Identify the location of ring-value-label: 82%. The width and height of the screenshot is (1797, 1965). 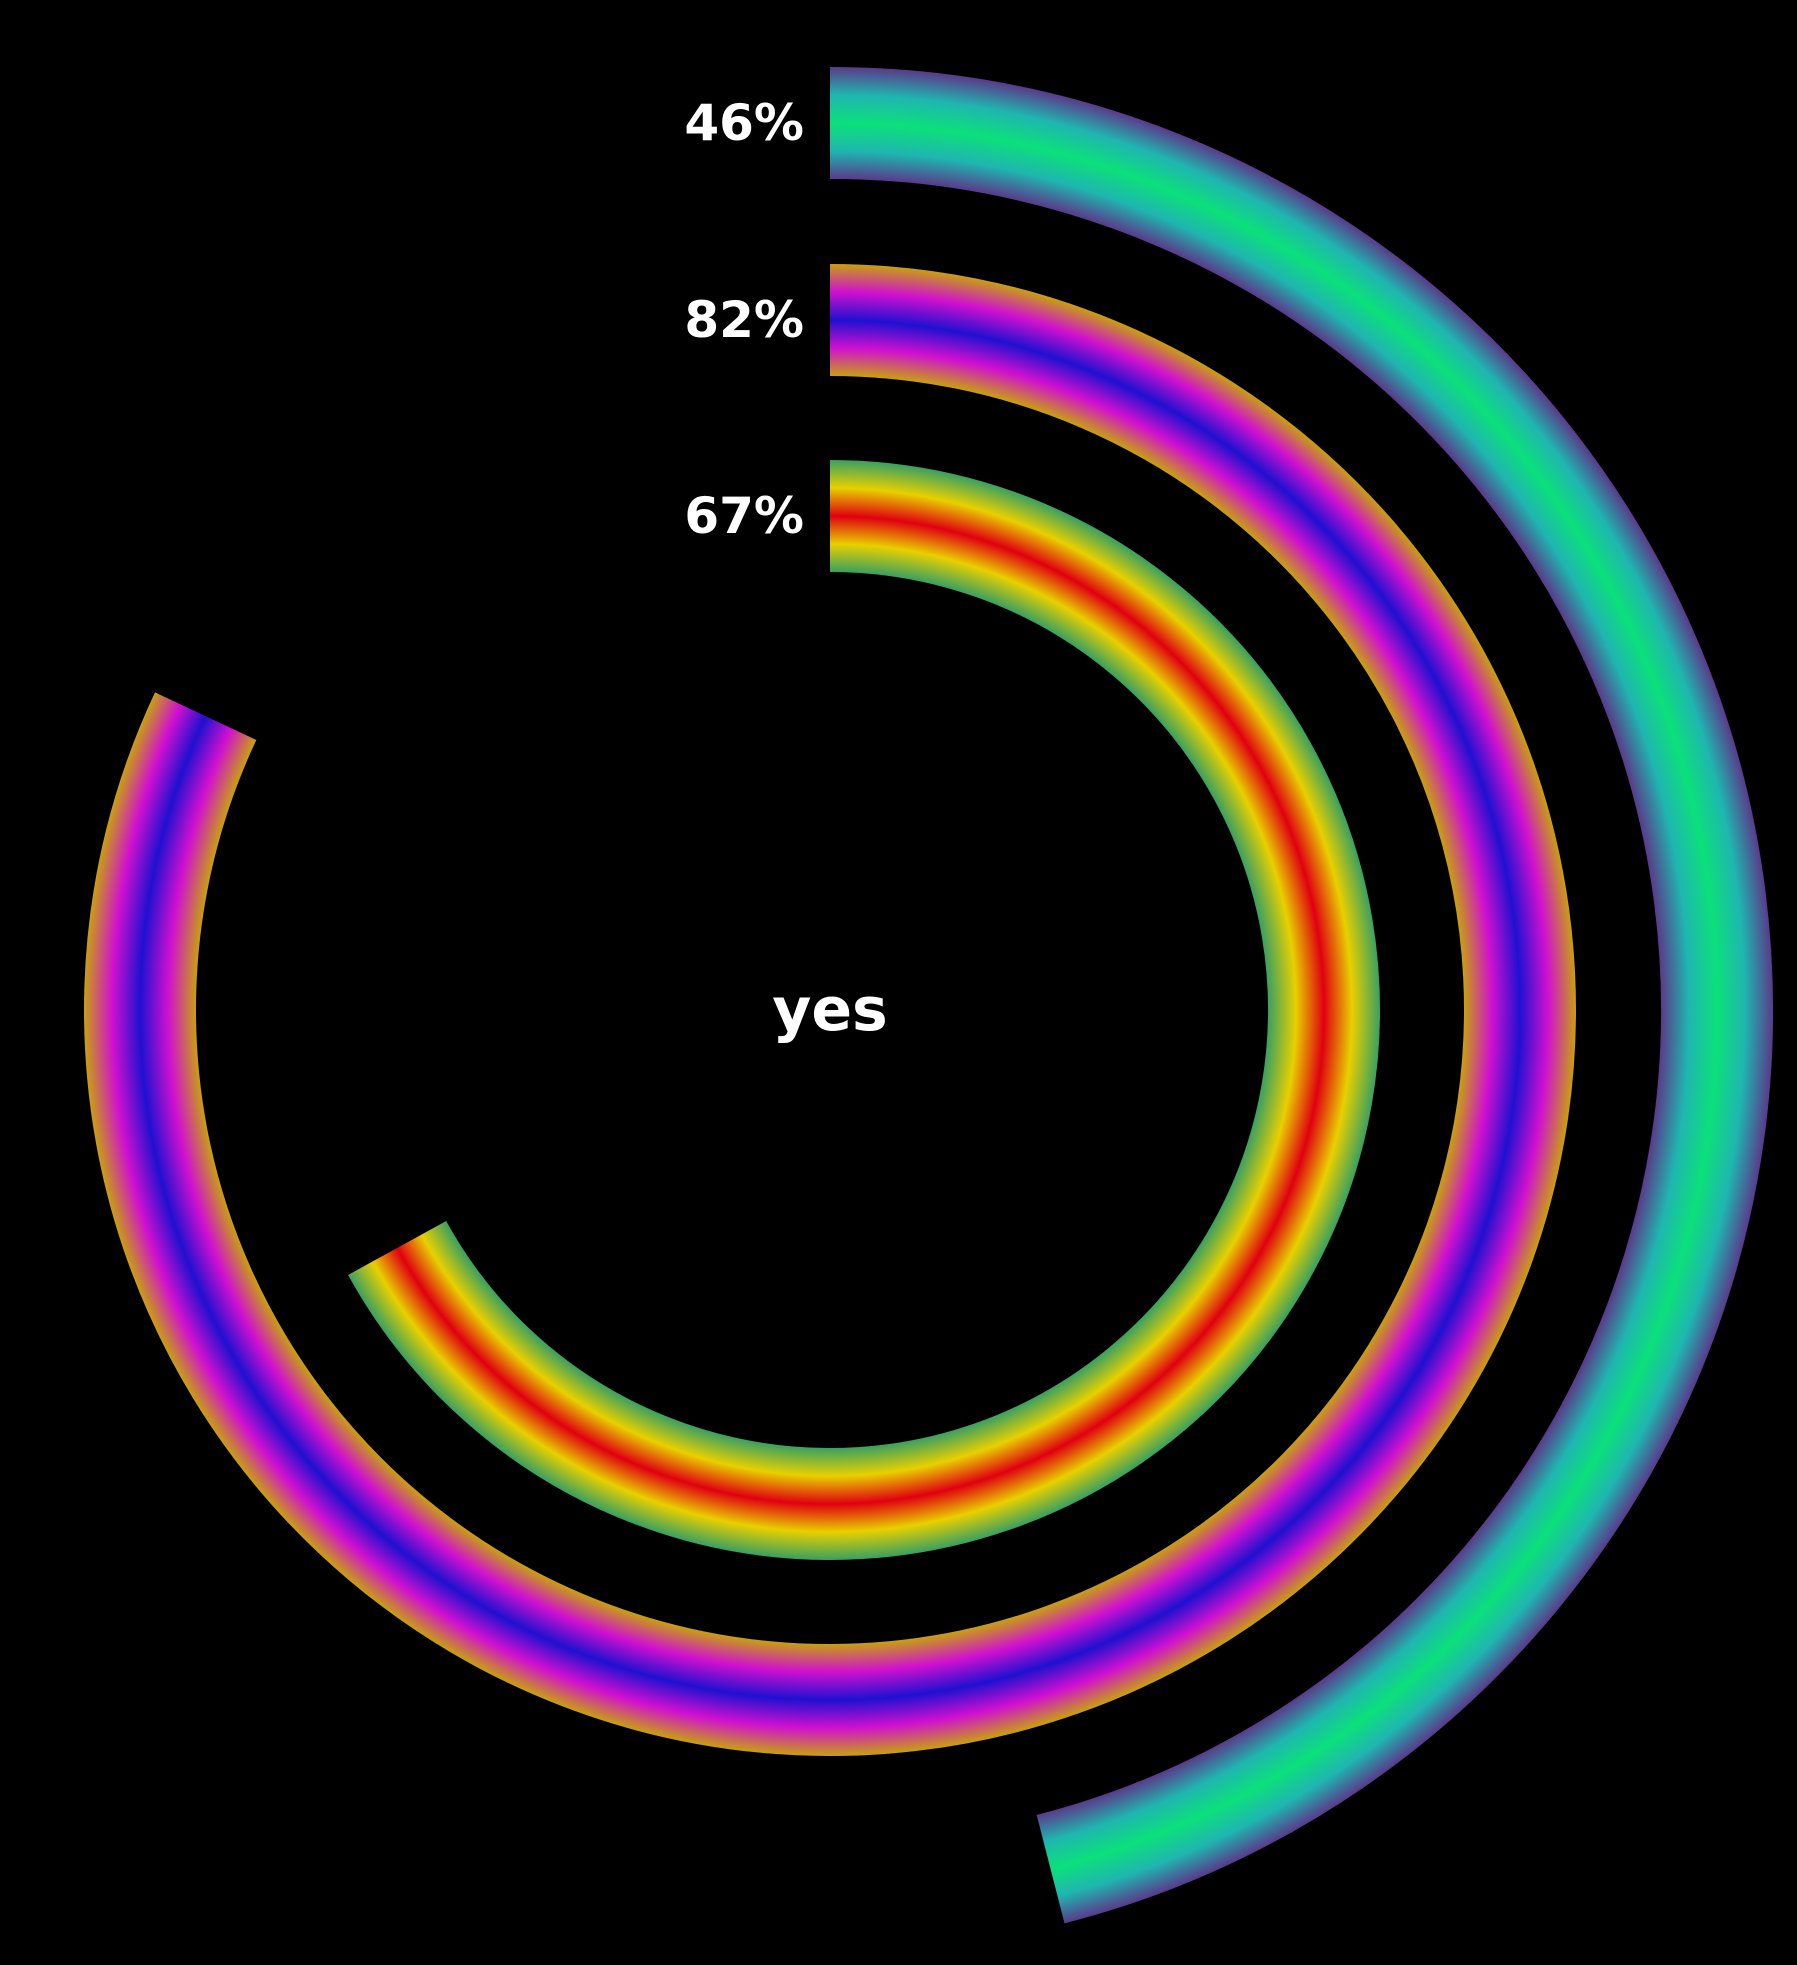
(744, 320).